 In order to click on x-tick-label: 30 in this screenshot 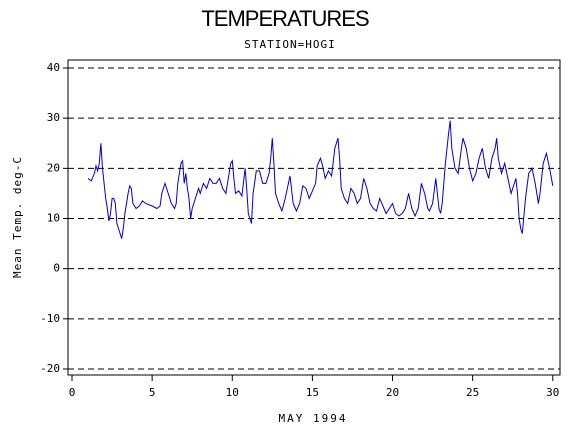, I will do `click(552, 392)`.